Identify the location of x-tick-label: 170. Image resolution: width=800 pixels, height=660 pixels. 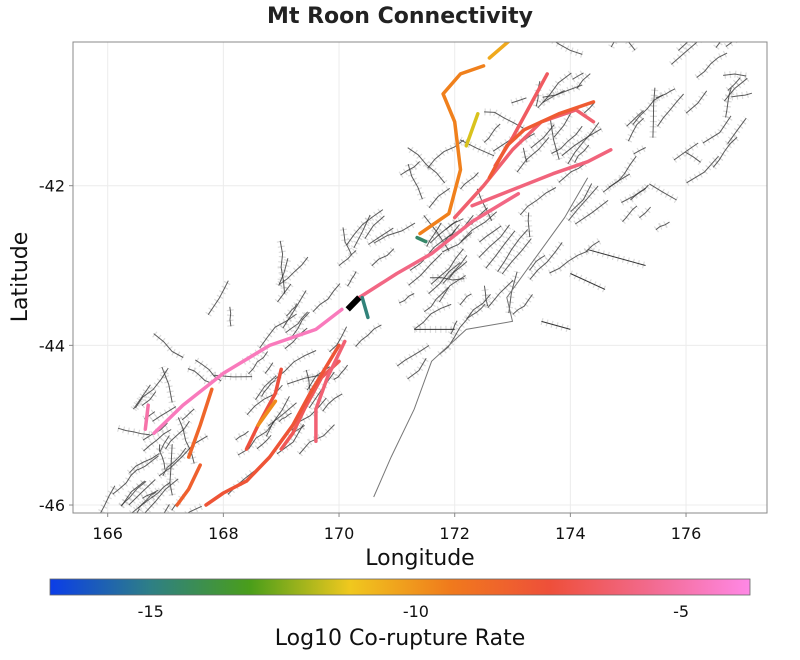
(339, 533).